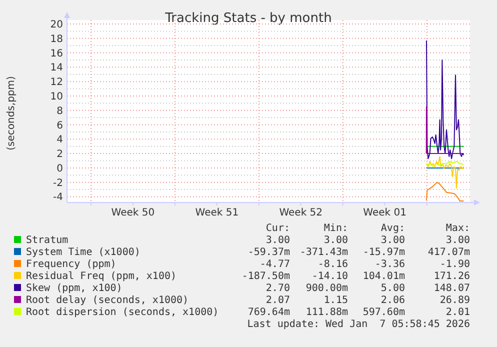 This screenshot has width=497, height=347. Describe the element at coordinates (275, 264) in the screenshot. I see `text: -4.77` at that location.